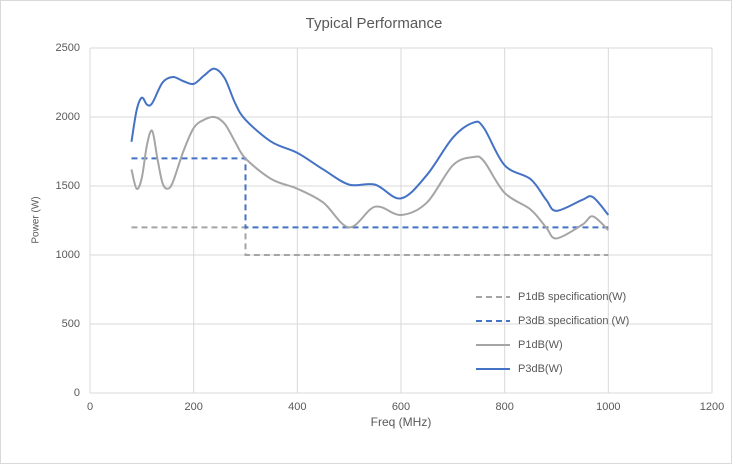 This screenshot has width=733, height=465. I want to click on chart-title: Typical Performance, so click(374, 23).